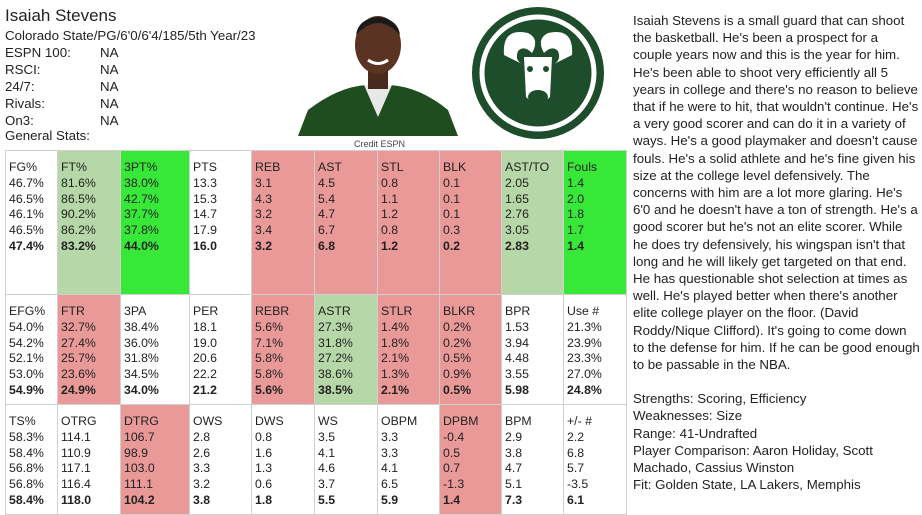  I want to click on stat-value: 36.0%, so click(141, 342).